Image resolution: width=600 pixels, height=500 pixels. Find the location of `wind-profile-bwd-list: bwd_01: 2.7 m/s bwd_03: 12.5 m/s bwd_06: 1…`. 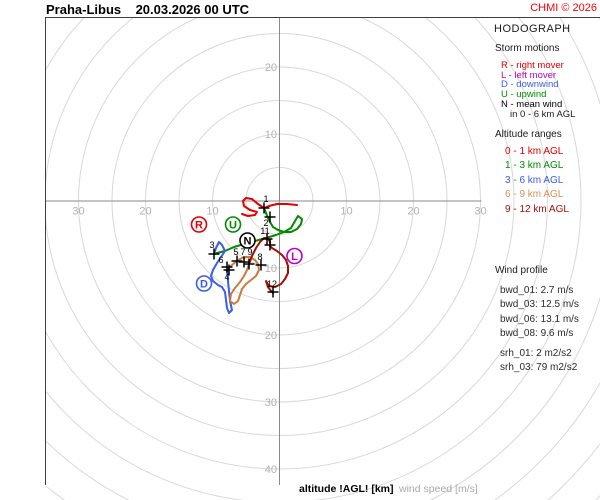

wind-profile-bwd-list: bwd_01: 2.7 m/s bwd_03: 12.5 m/s bwd_06: 1… is located at coordinates (539, 313).